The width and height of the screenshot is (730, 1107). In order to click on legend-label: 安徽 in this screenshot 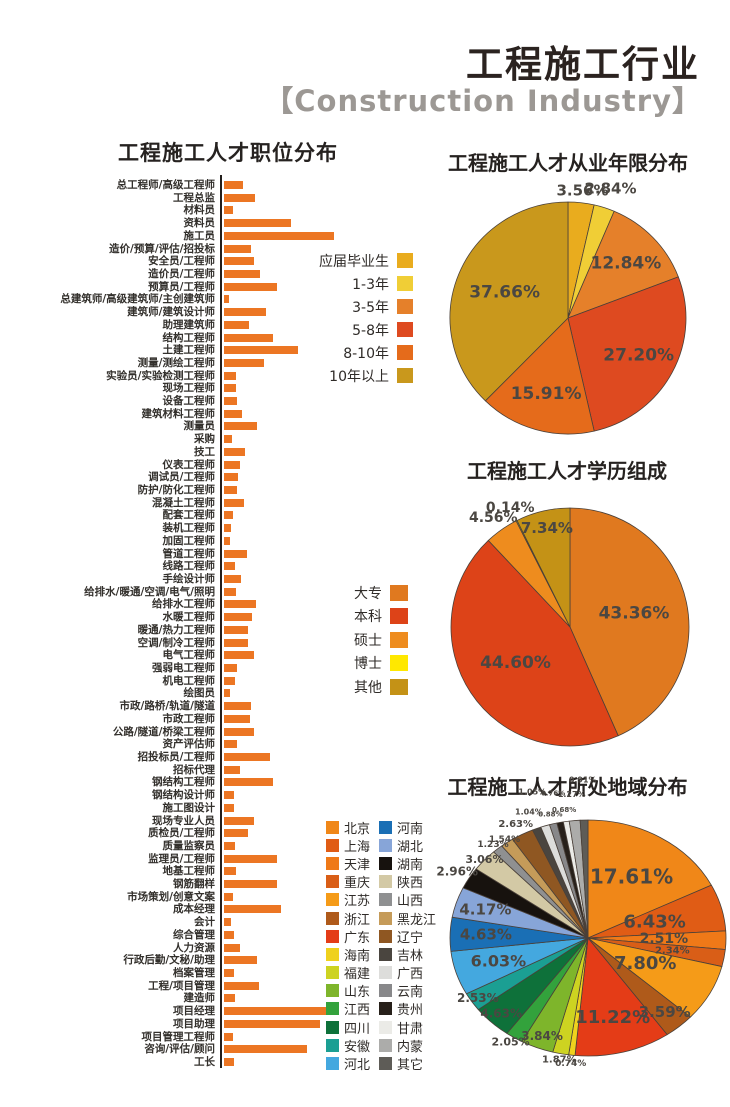, I will do `click(357, 1047)`.